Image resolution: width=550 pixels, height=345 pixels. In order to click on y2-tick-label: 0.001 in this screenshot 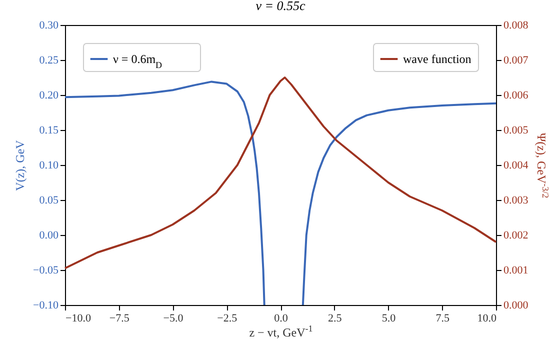, I will do `click(516, 270)`.